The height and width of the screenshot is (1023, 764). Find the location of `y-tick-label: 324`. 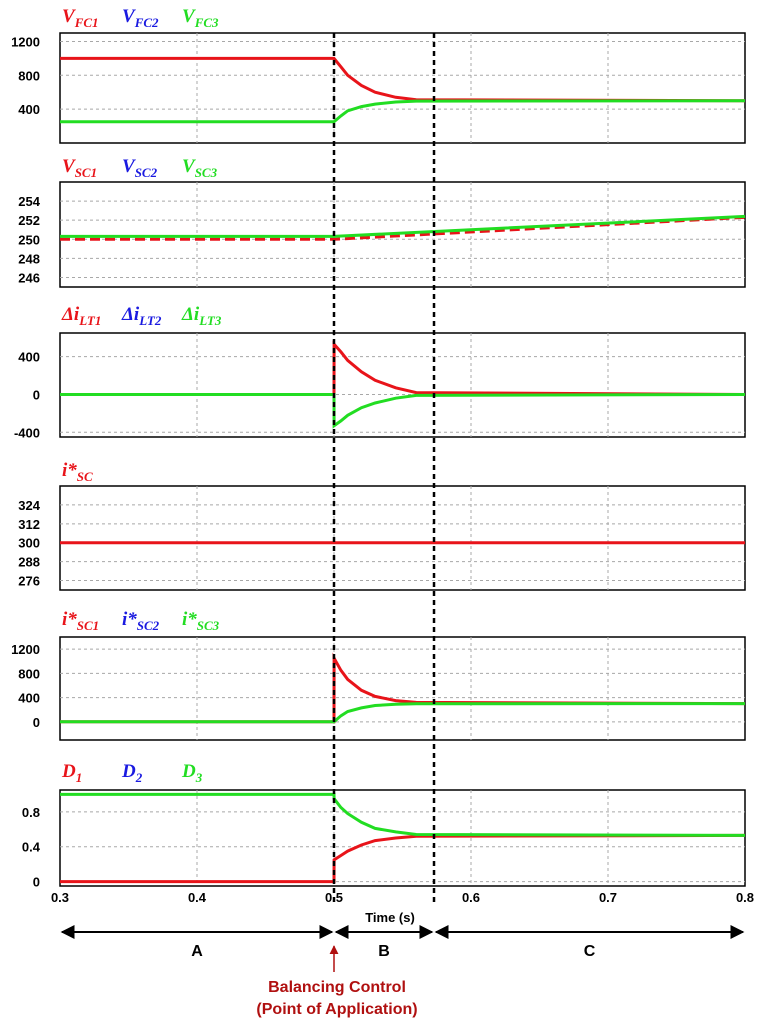

y-tick-label: 324 is located at coordinates (29, 505).